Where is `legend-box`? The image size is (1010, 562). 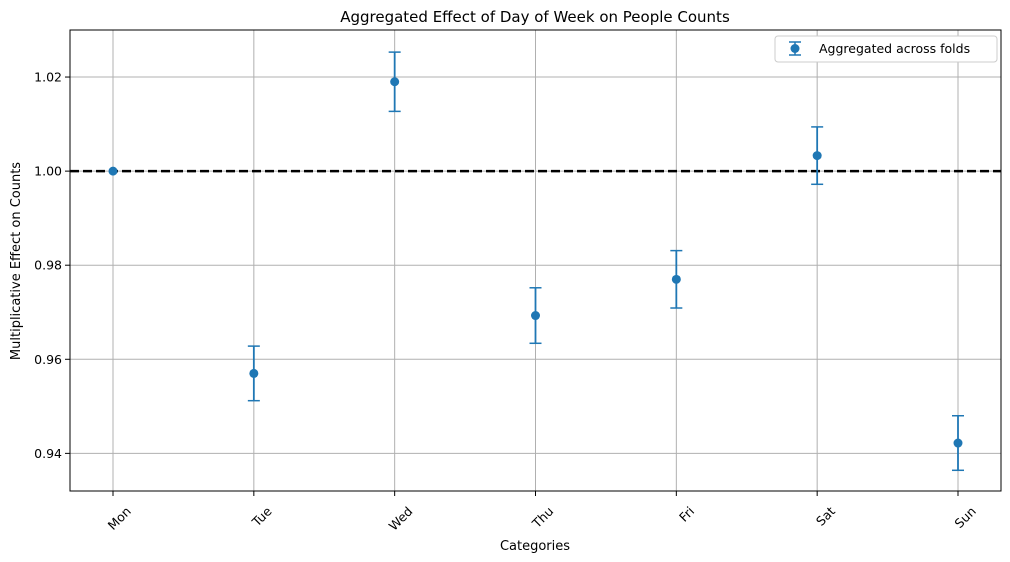 legend-box is located at coordinates (886, 49).